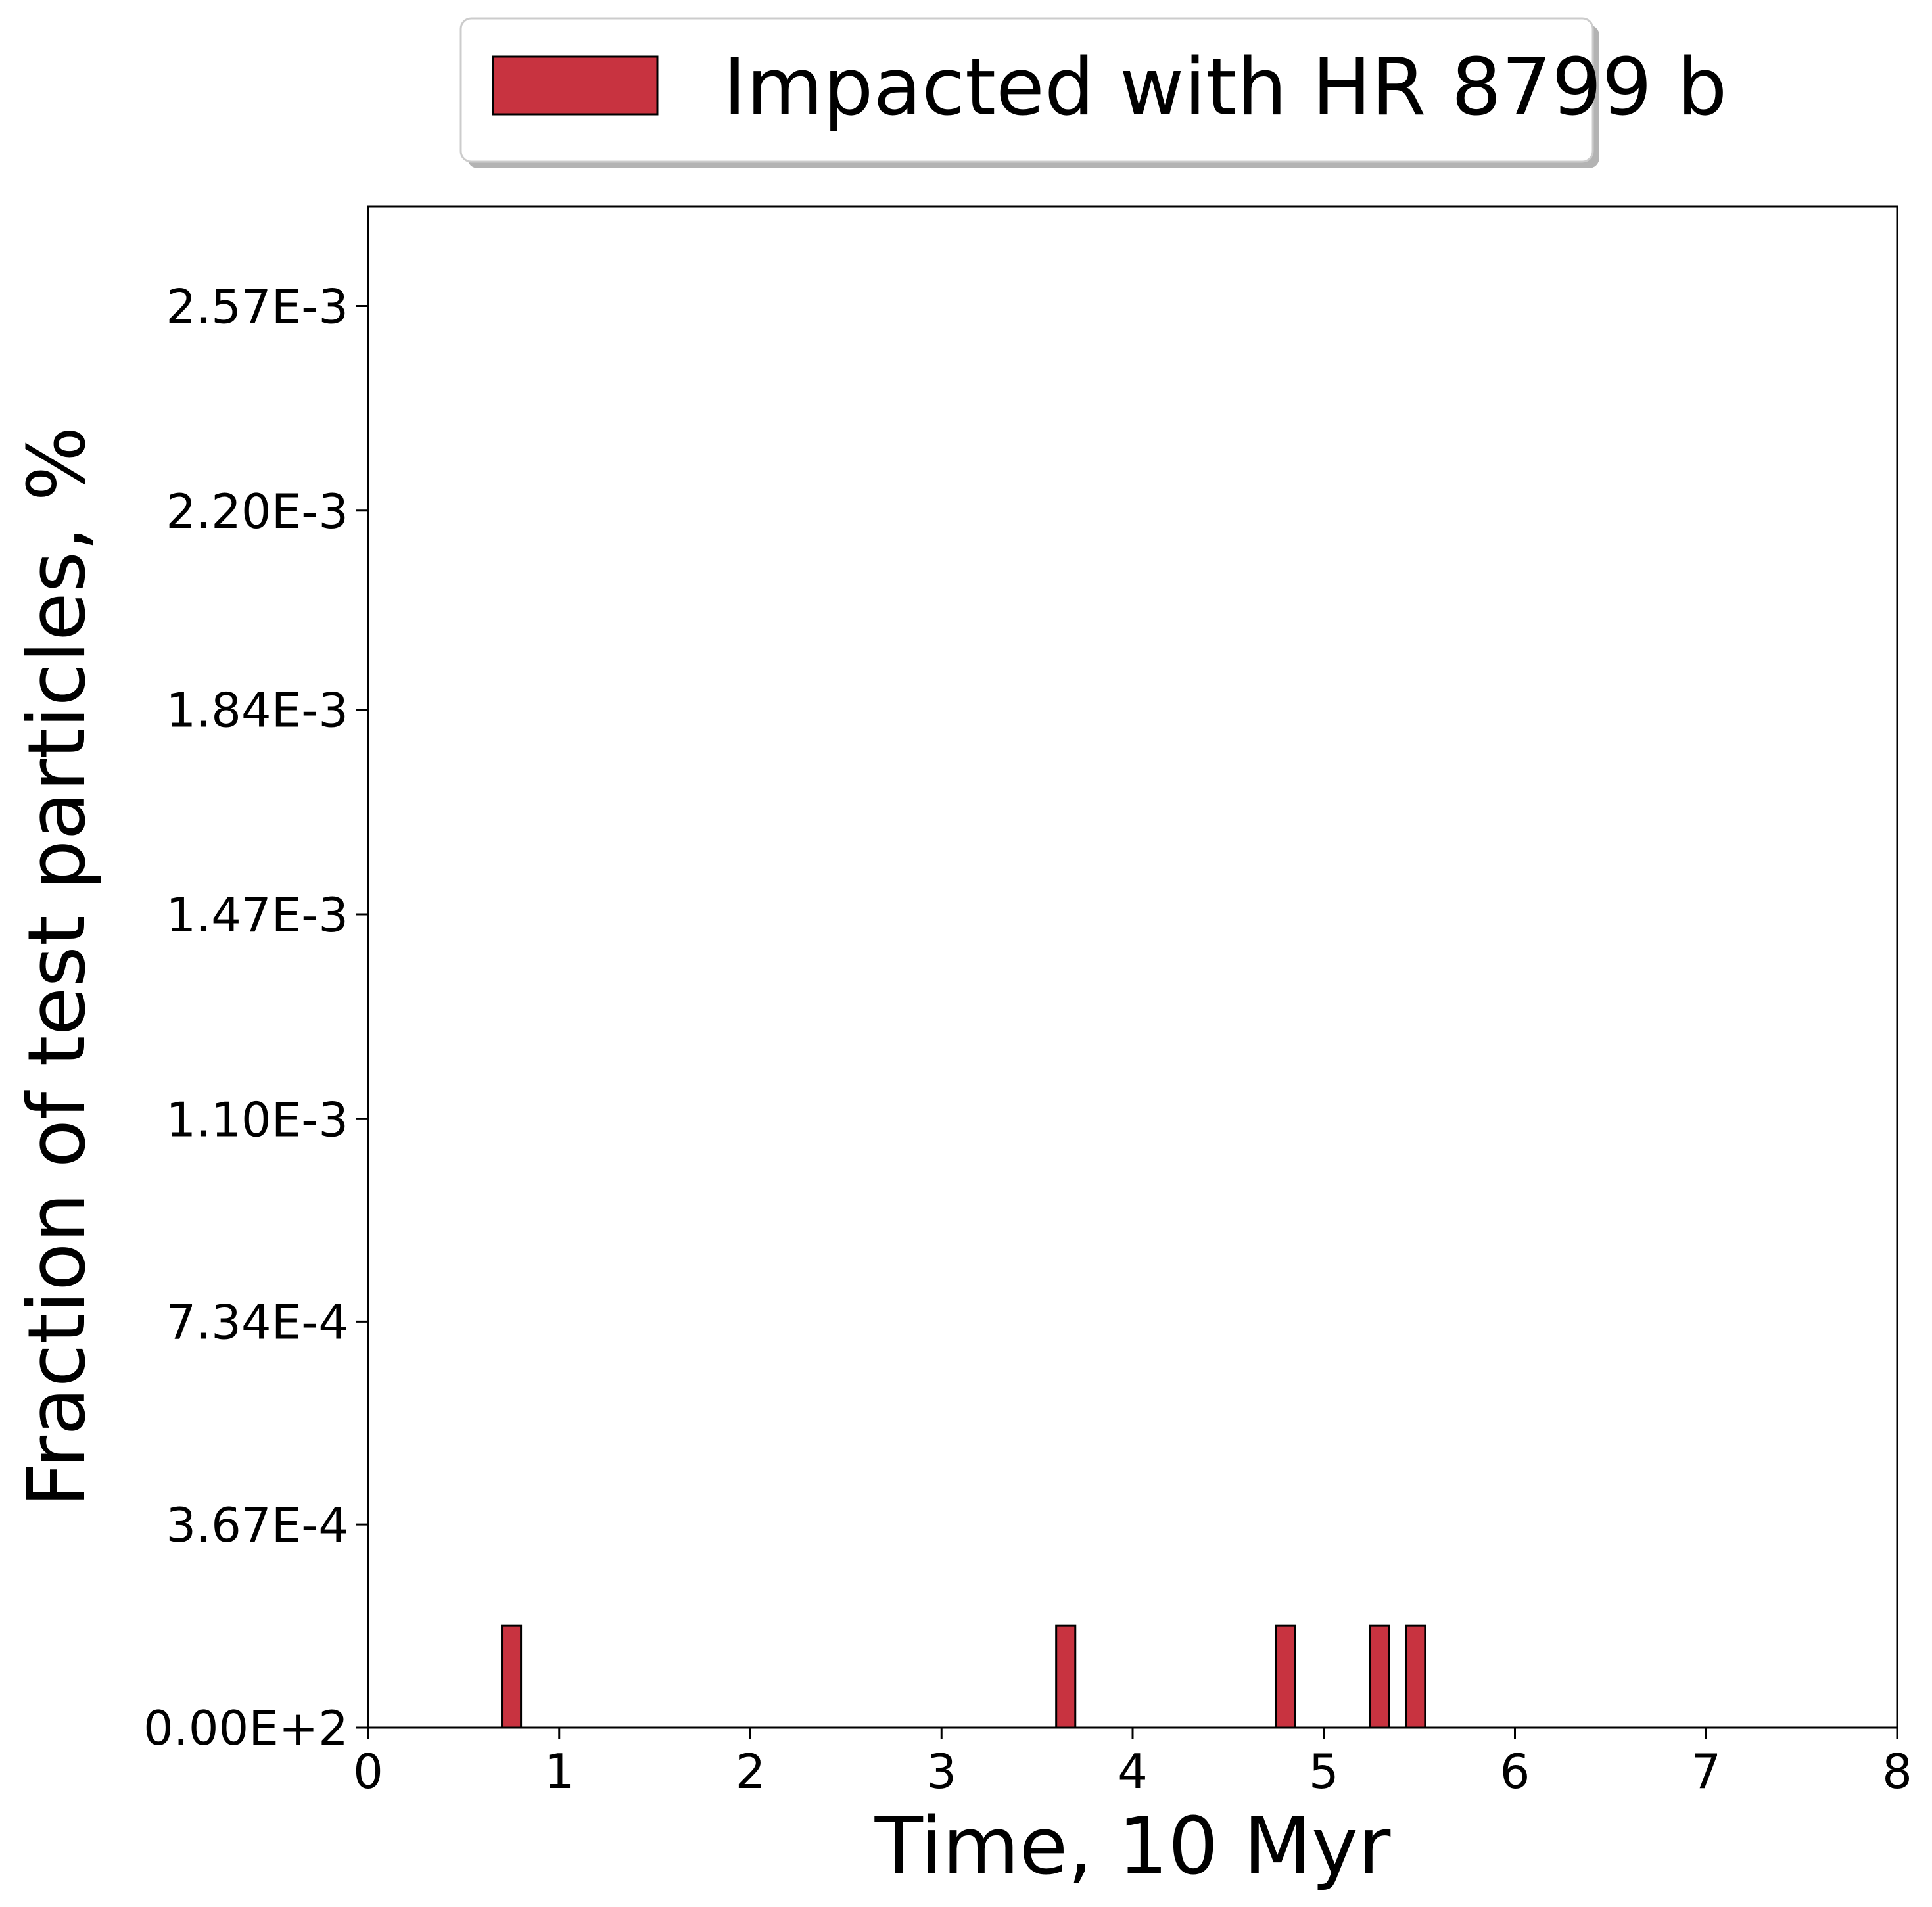  Describe the element at coordinates (963, 1676) in the screenshot. I see `bars` at that location.